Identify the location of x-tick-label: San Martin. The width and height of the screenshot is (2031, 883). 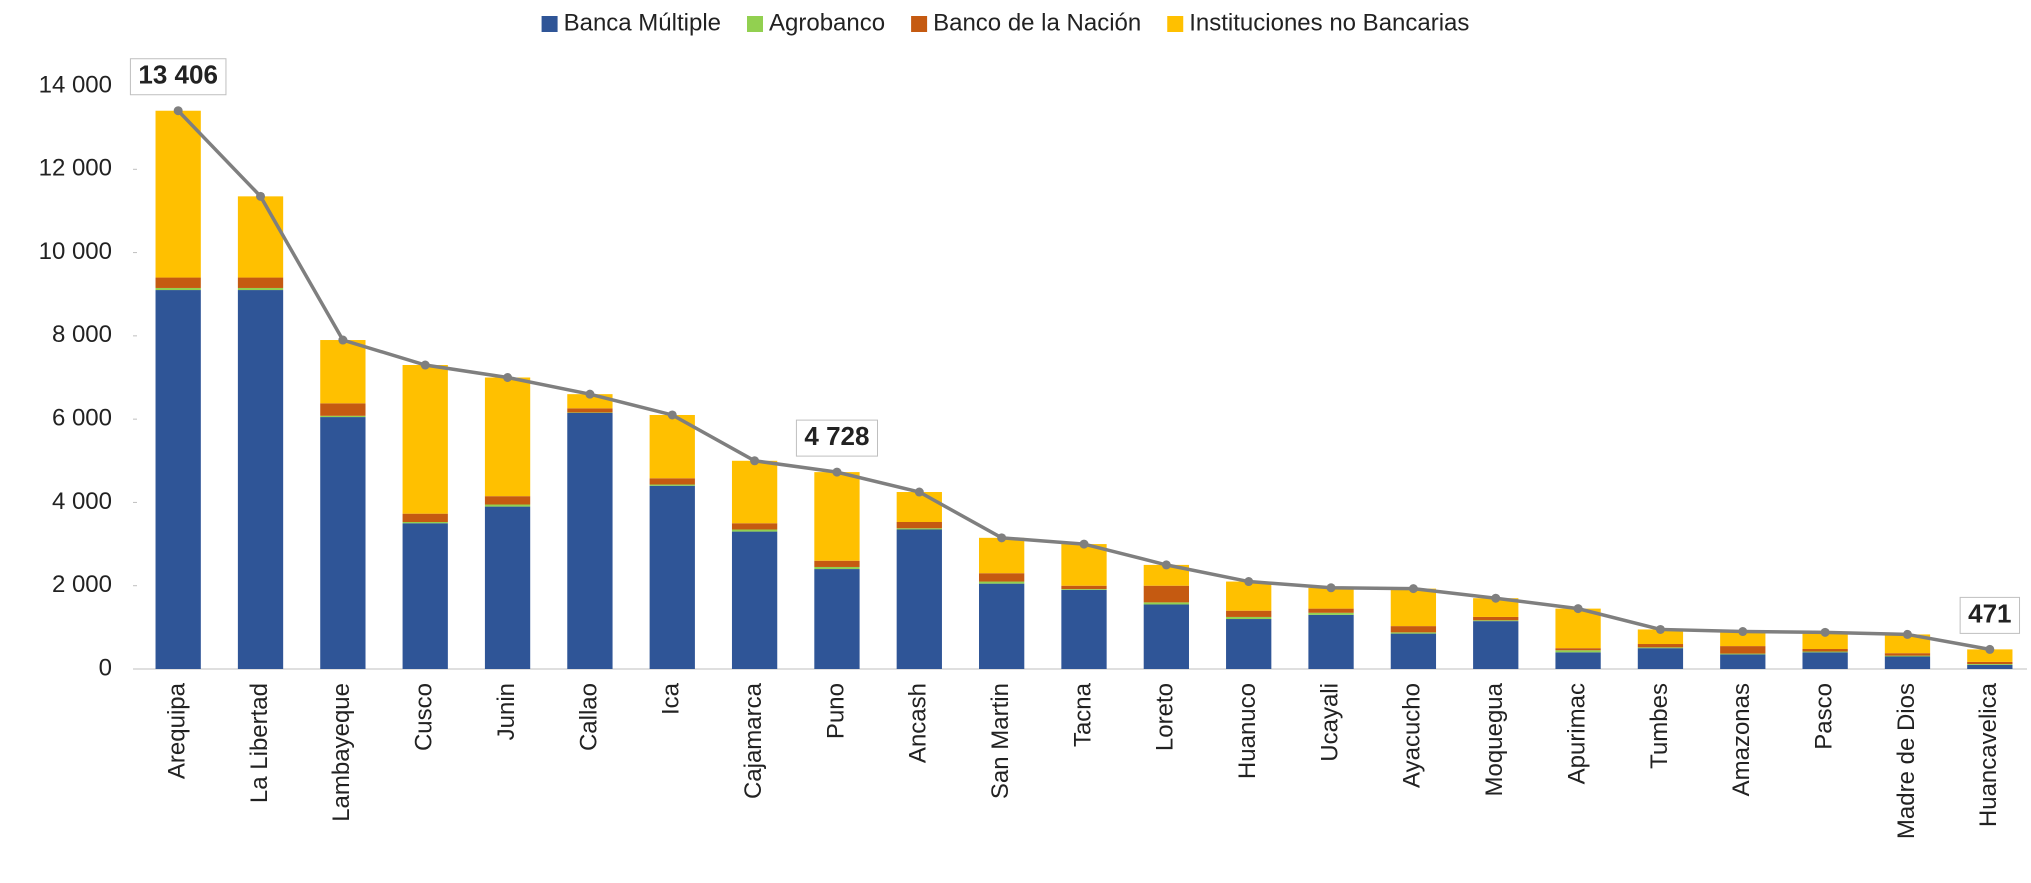
(1000, 741).